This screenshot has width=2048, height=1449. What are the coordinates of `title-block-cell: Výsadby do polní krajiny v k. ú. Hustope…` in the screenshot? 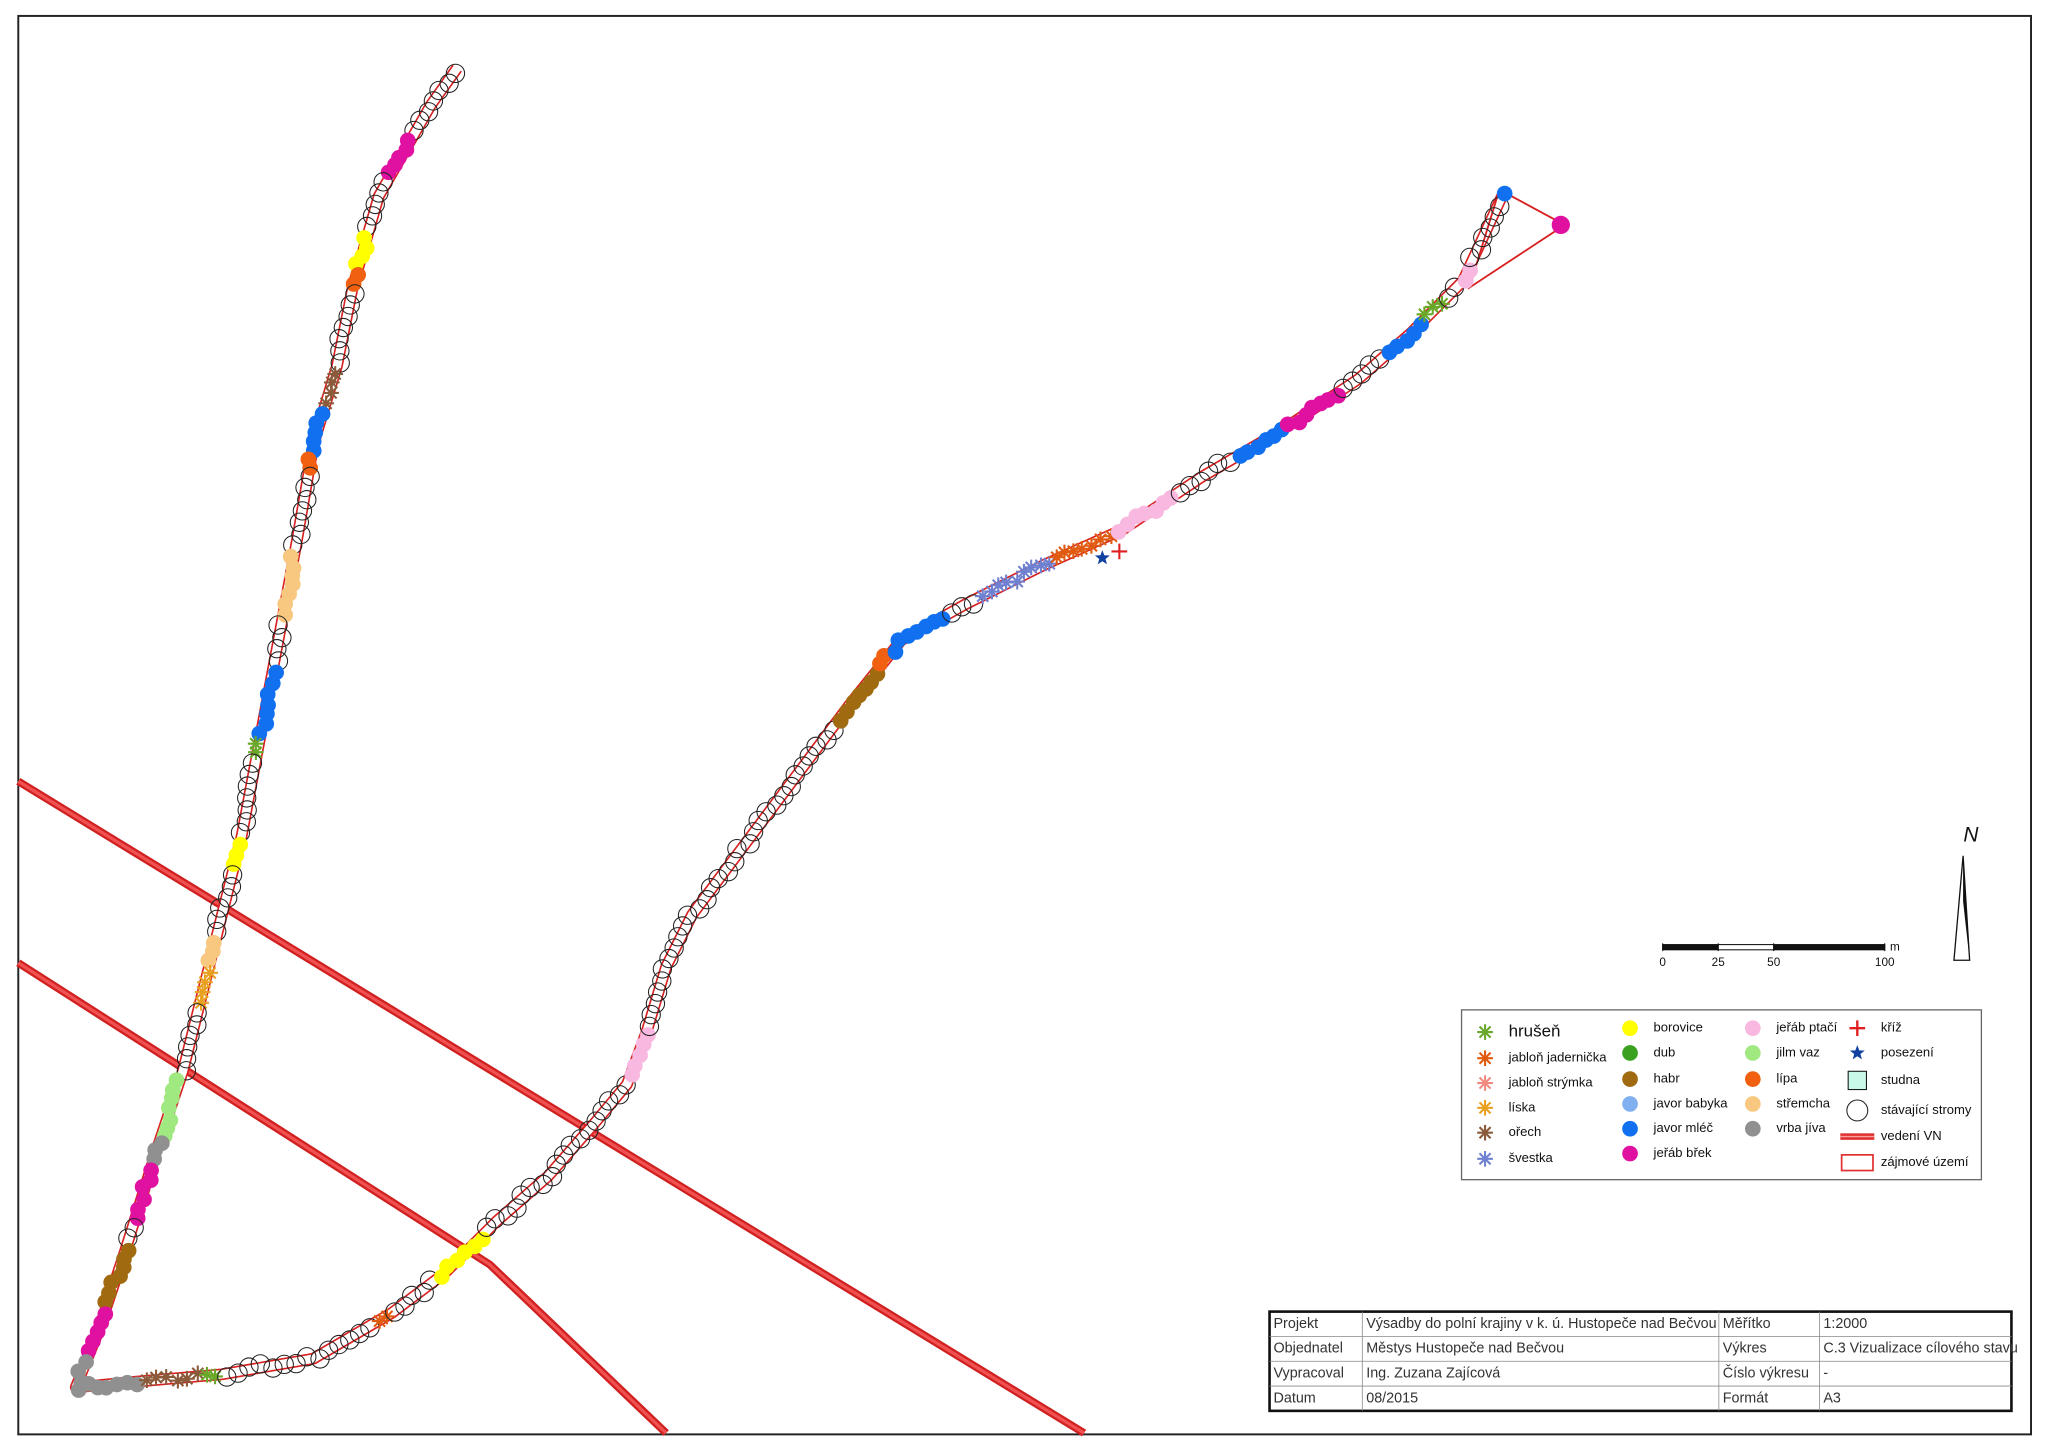 It's located at (1541, 1324).